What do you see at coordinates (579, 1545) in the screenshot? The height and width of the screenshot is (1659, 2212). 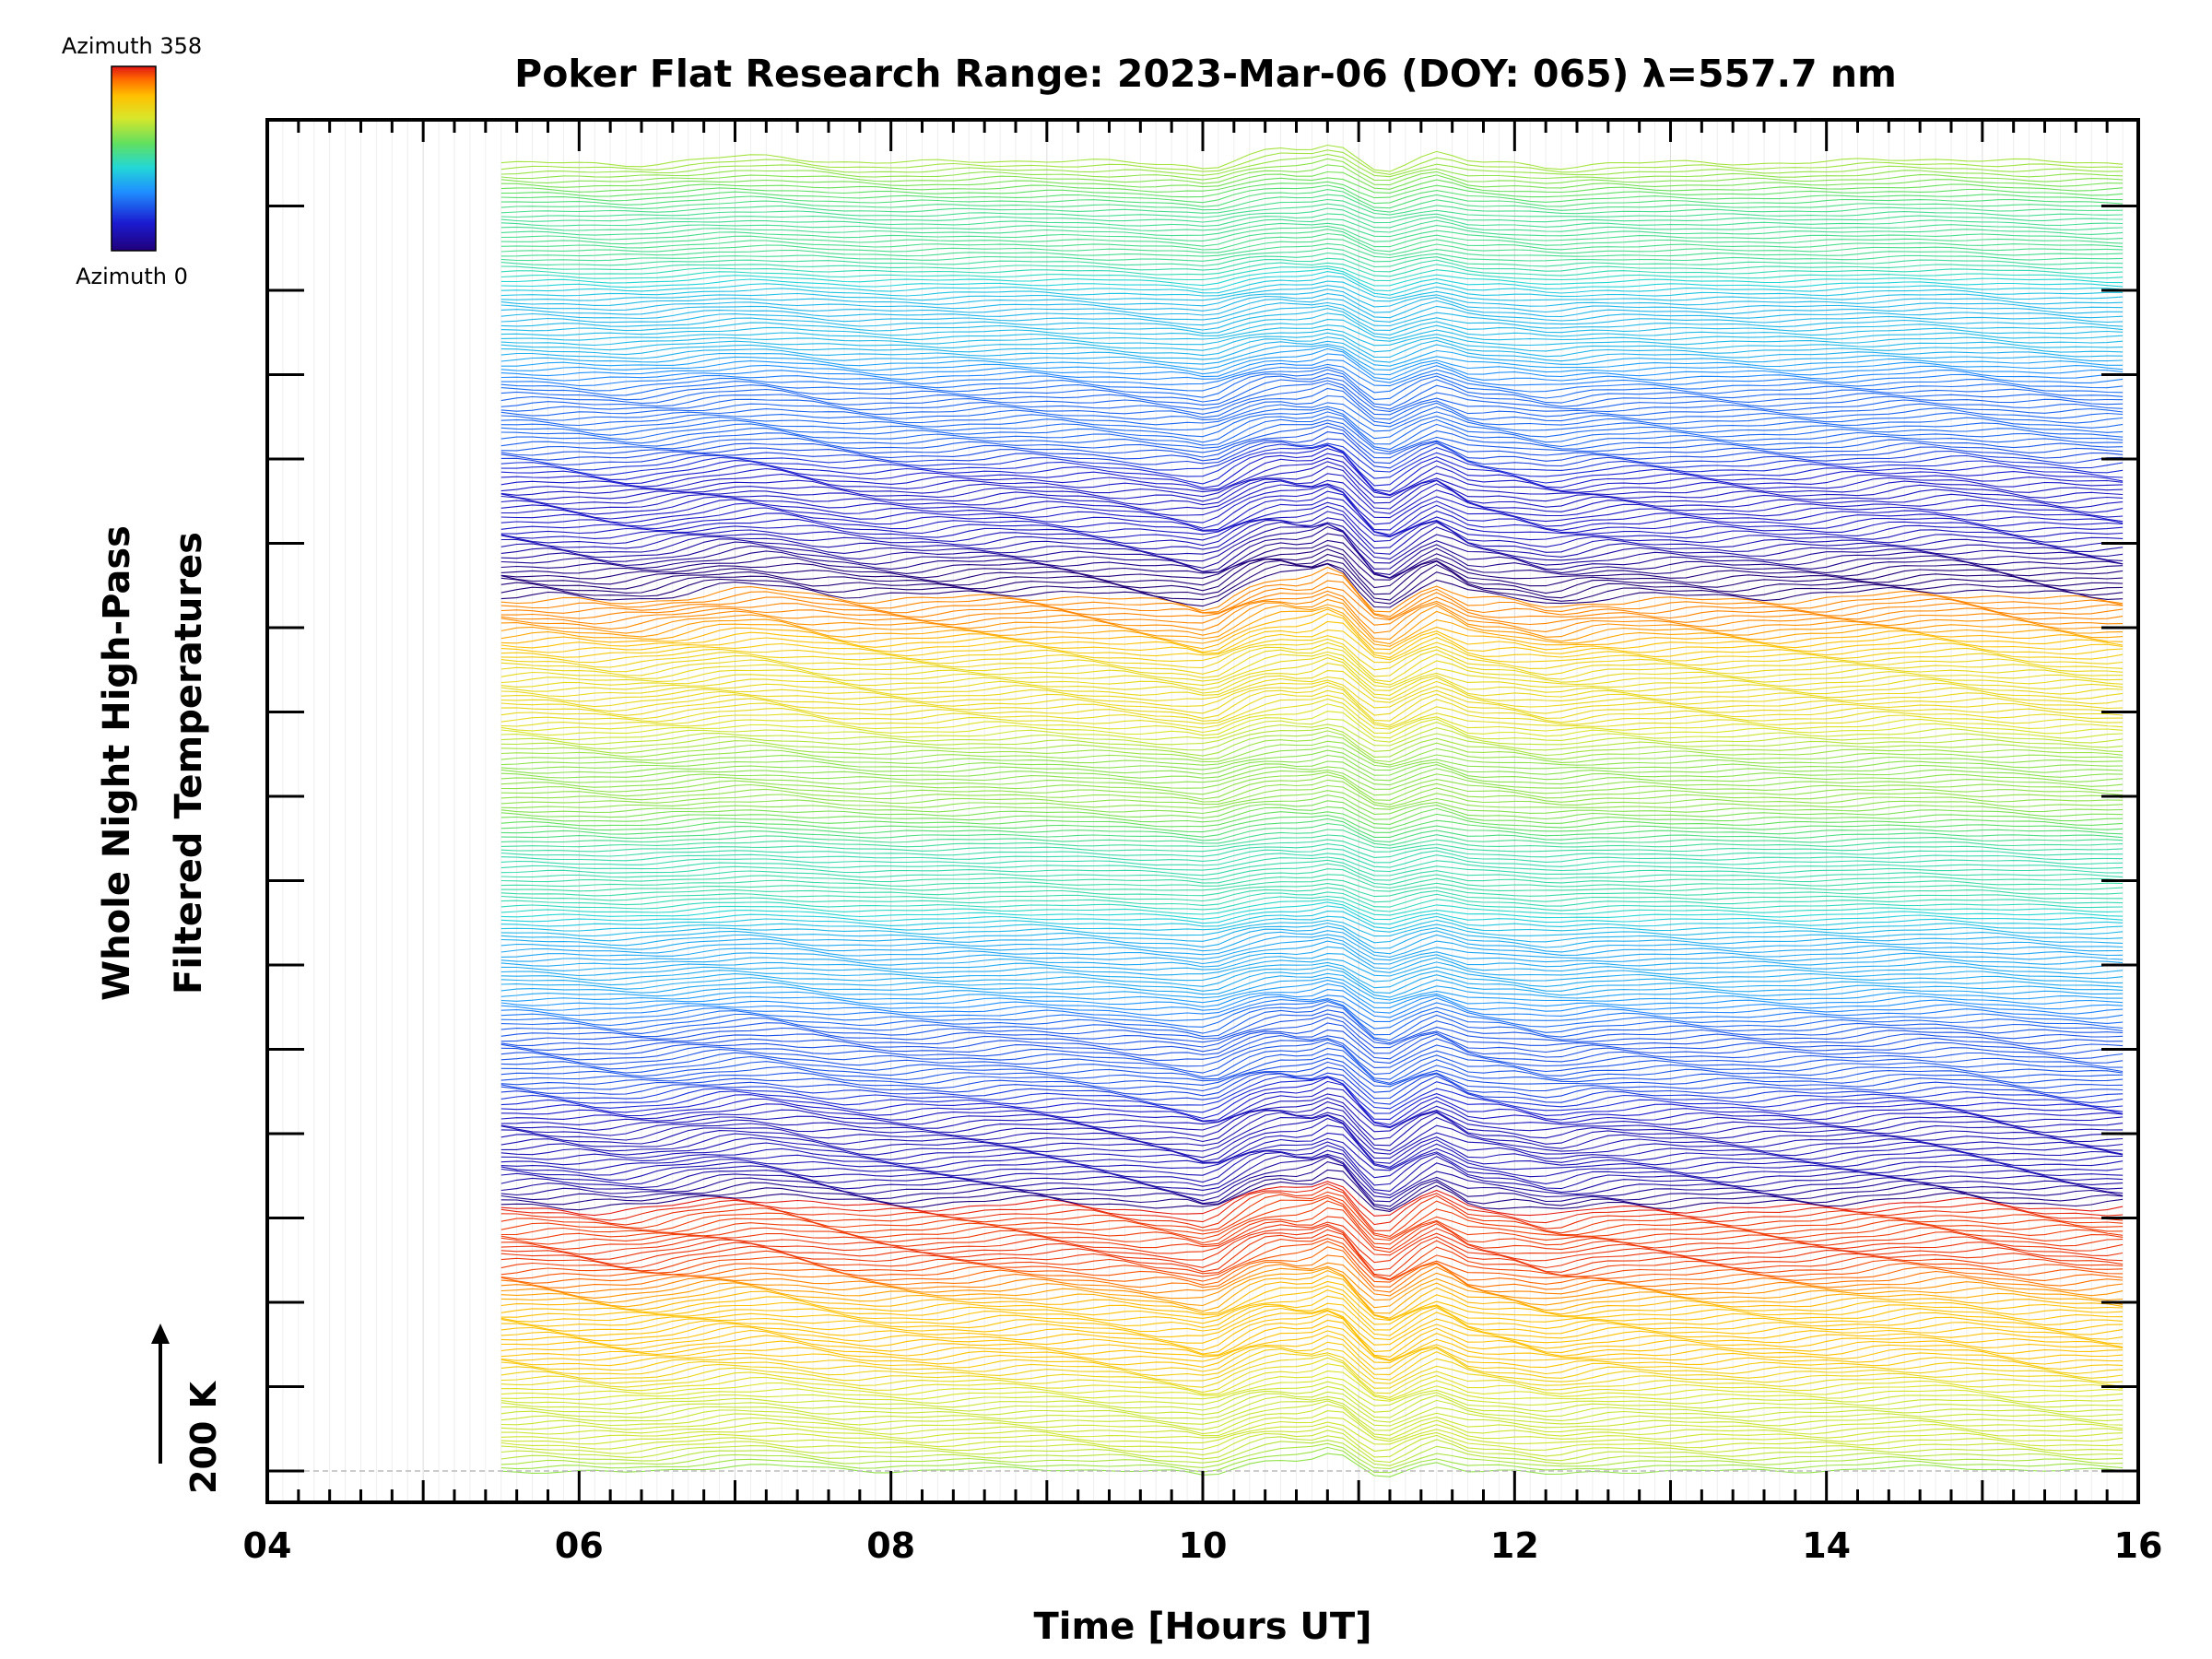 I see `x-tick-label: 06` at bounding box center [579, 1545].